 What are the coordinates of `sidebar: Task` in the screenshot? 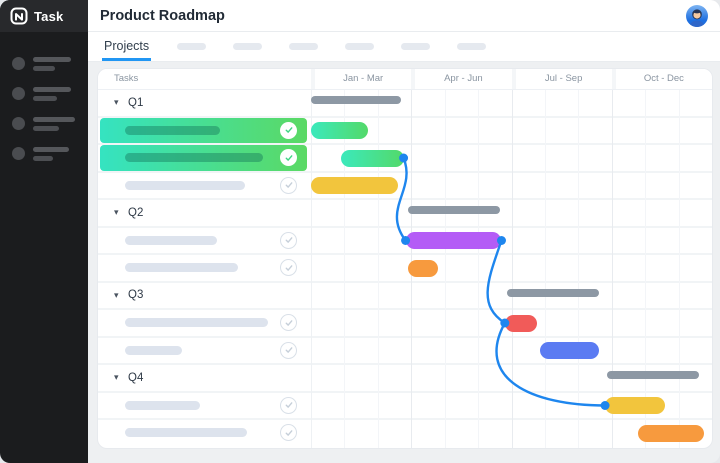 It's located at (44, 231).